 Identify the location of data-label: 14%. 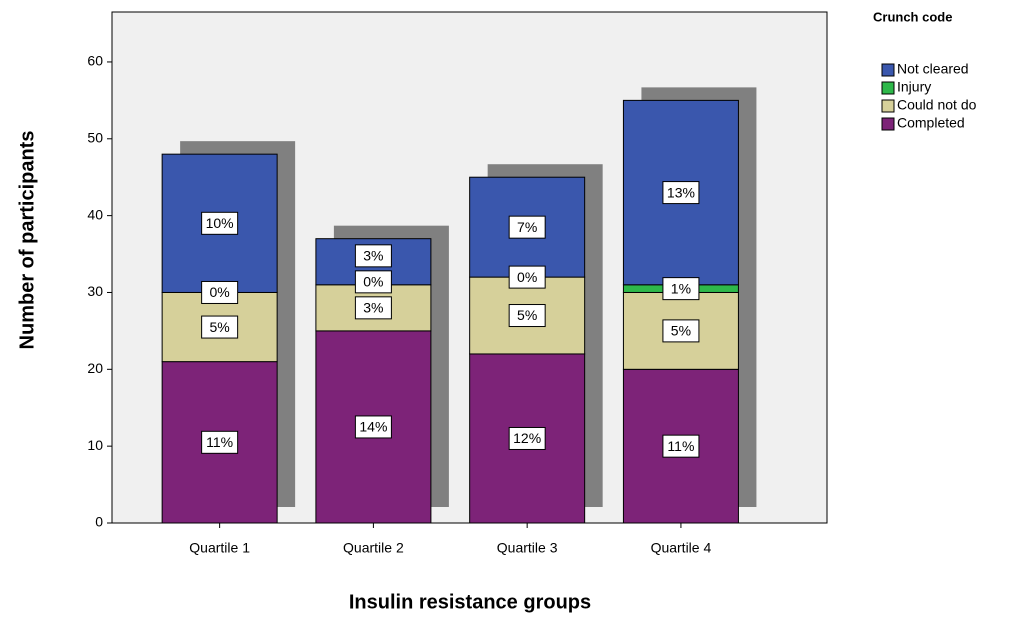
(373, 427).